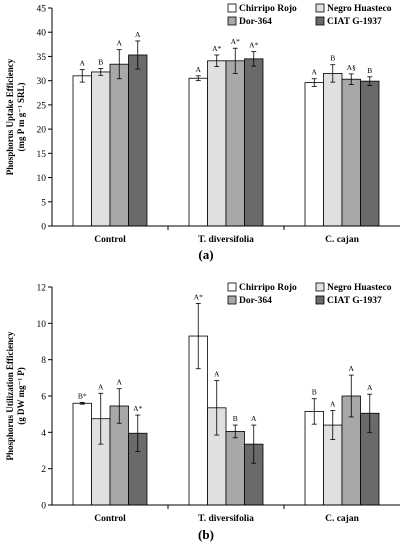  I want to click on y-tick-label: 30, so click(42, 82).